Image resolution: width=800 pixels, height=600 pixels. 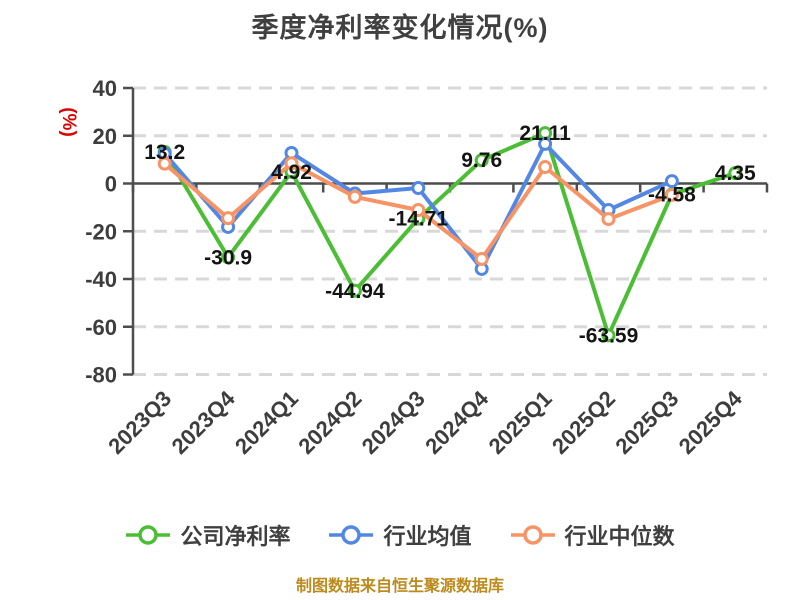 I want to click on value-label: -4.58, so click(x=672, y=194).